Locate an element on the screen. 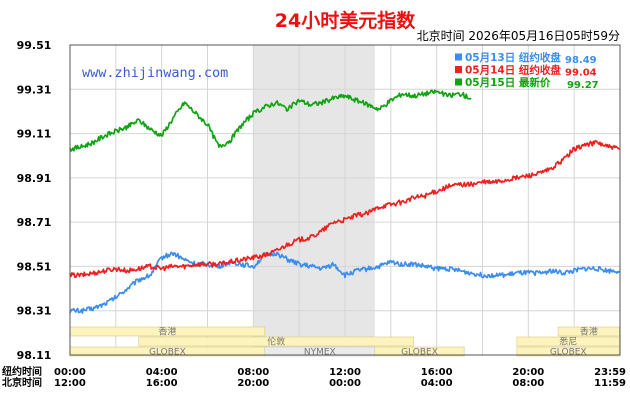  legend-entry: 05月14日 纽约收盘 is located at coordinates (513, 70).